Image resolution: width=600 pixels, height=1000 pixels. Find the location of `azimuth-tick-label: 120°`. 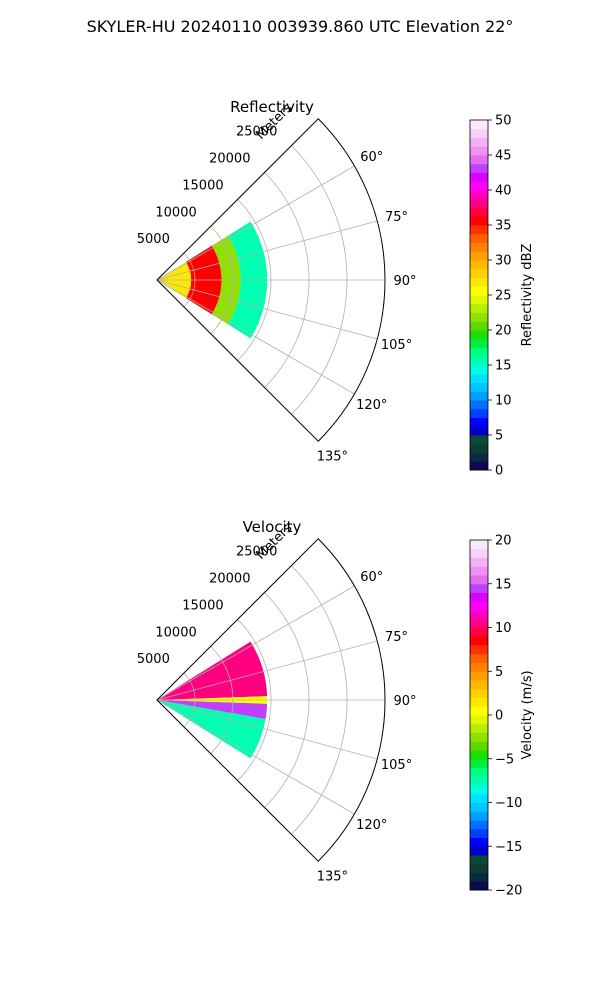

azimuth-tick-label: 120° is located at coordinates (371, 825).